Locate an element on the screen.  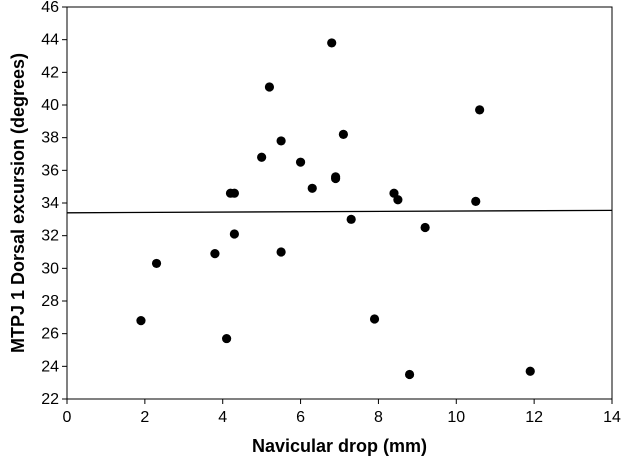
y-axis-ticks: 22 24 26 28 30 32 34 36 38 40 42 44 46 is located at coordinates (54, 204).